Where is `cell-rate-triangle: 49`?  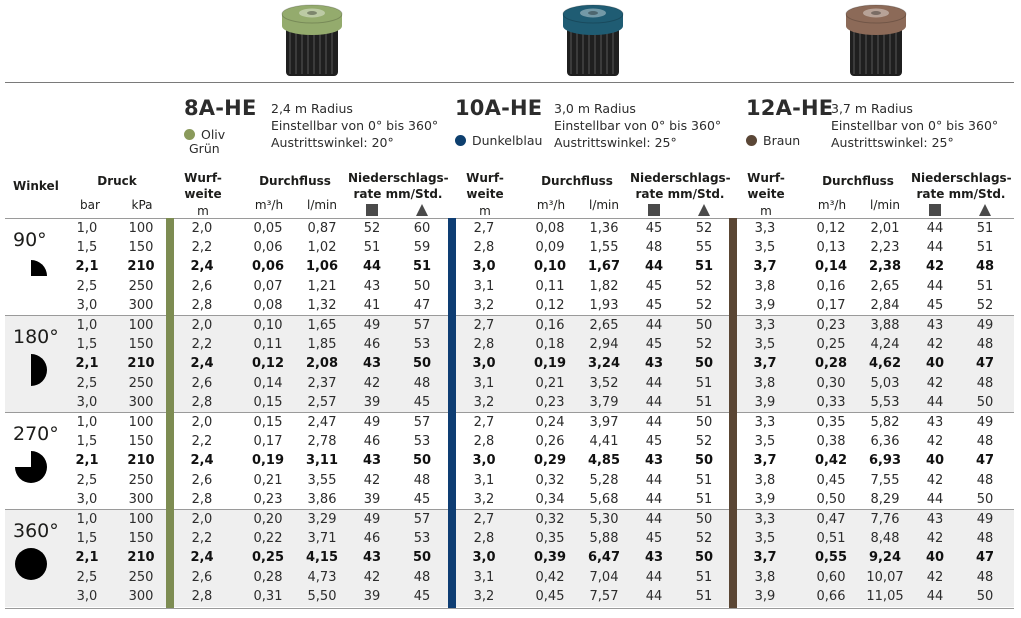 cell-rate-triangle: 49 is located at coordinates (985, 422).